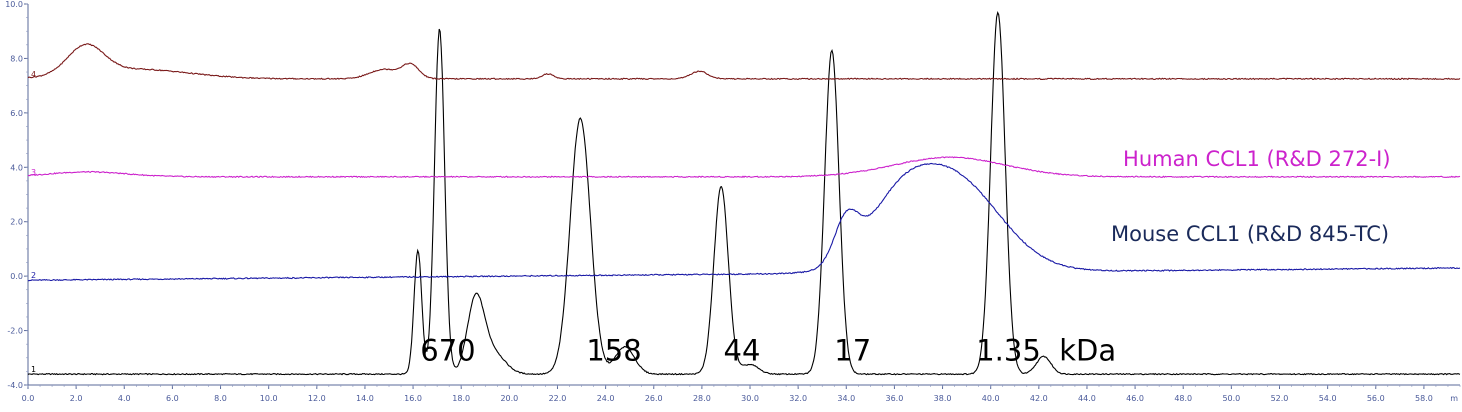 This screenshot has height=412, width=1462. What do you see at coordinates (1087, 398) in the screenshot?
I see `x-tick-label: 44.0` at bounding box center [1087, 398].